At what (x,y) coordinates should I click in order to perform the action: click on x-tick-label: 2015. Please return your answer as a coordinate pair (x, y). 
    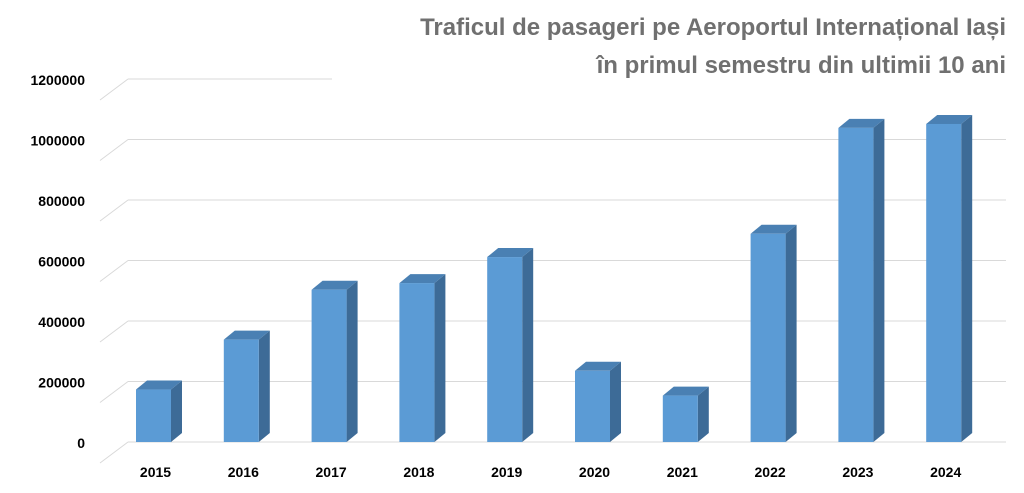
    Looking at the image, I should click on (155, 472).